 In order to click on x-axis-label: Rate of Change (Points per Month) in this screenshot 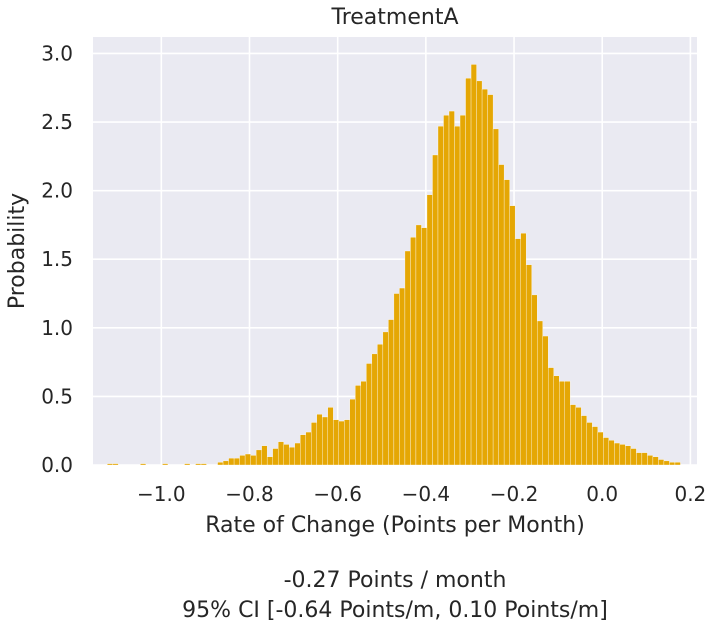, I will do `click(395, 525)`.